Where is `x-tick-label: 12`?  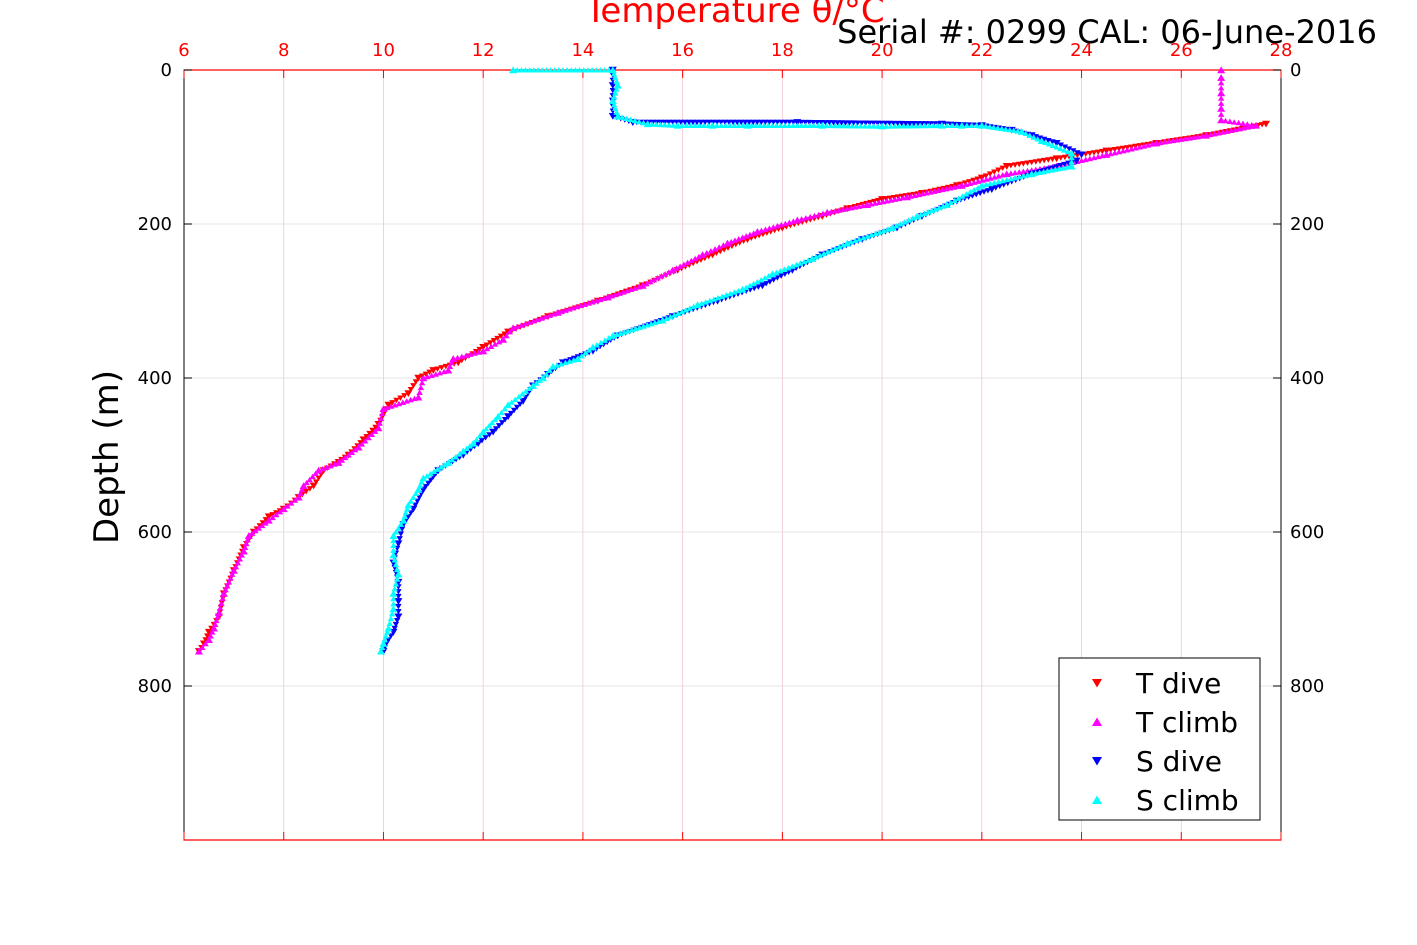
x-tick-label: 12 is located at coordinates (483, 50).